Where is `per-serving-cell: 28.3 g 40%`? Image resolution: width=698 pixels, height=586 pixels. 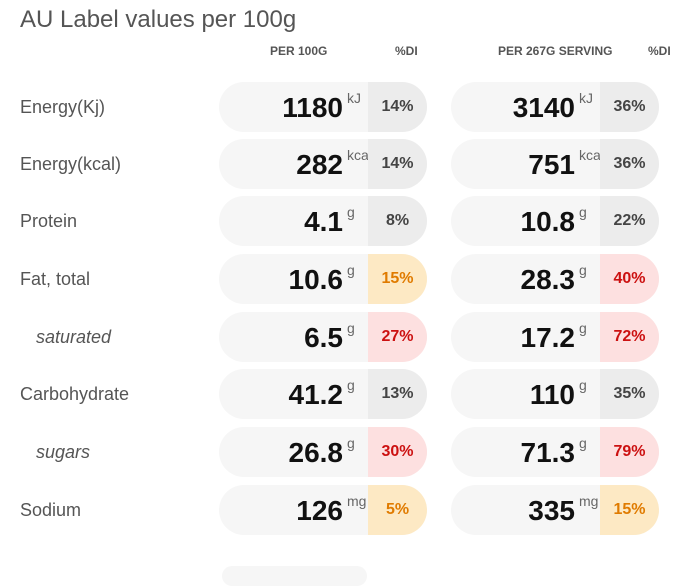 per-serving-cell: 28.3 g 40% is located at coordinates (555, 279).